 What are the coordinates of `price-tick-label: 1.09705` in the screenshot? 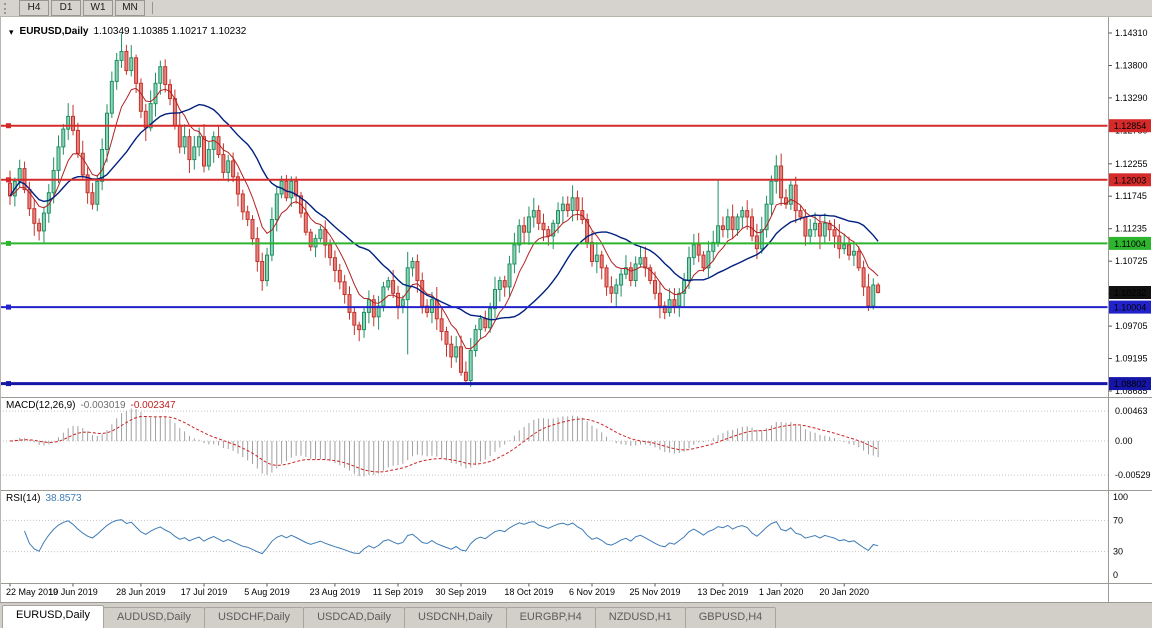 It's located at (1131, 326).